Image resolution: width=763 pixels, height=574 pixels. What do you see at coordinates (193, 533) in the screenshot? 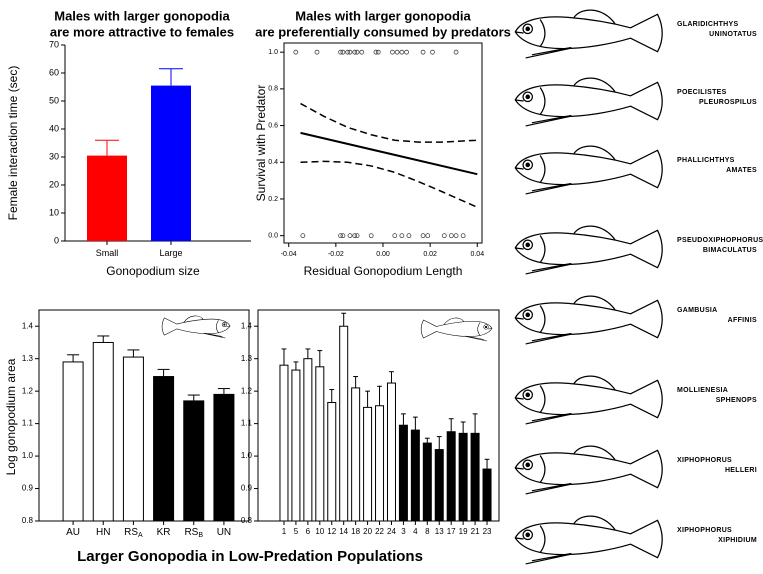
I see `x-tick-label: RSB` at bounding box center [193, 533].